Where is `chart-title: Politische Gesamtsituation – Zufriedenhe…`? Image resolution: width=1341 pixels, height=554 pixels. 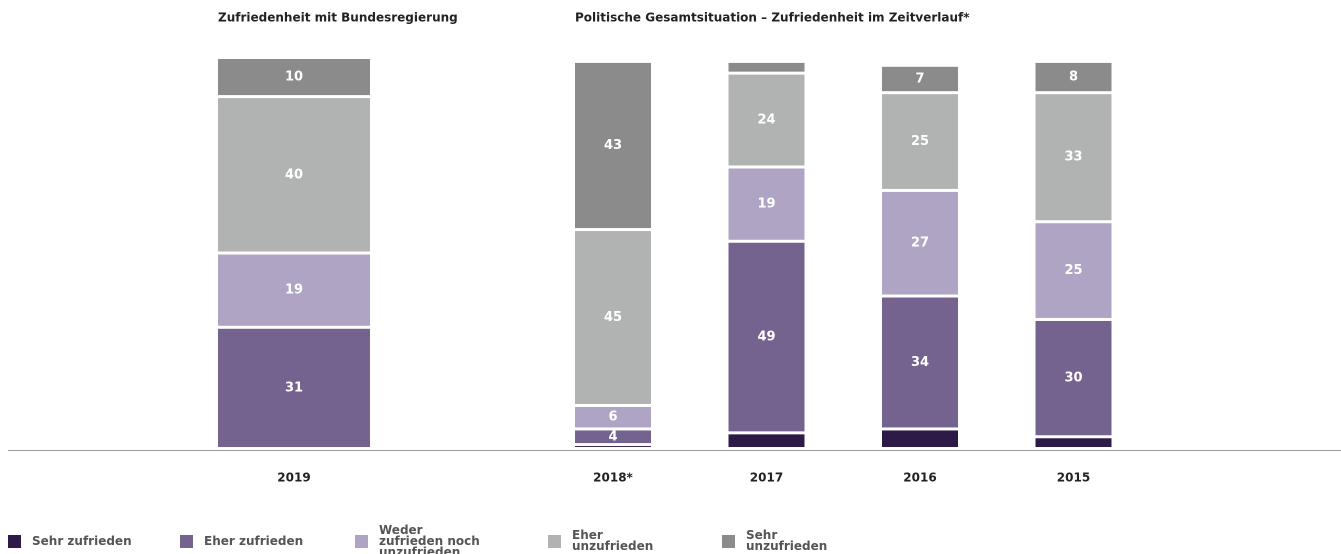
chart-title: Politische Gesamtsituation – Zufriedenhe… is located at coordinates (772, 18).